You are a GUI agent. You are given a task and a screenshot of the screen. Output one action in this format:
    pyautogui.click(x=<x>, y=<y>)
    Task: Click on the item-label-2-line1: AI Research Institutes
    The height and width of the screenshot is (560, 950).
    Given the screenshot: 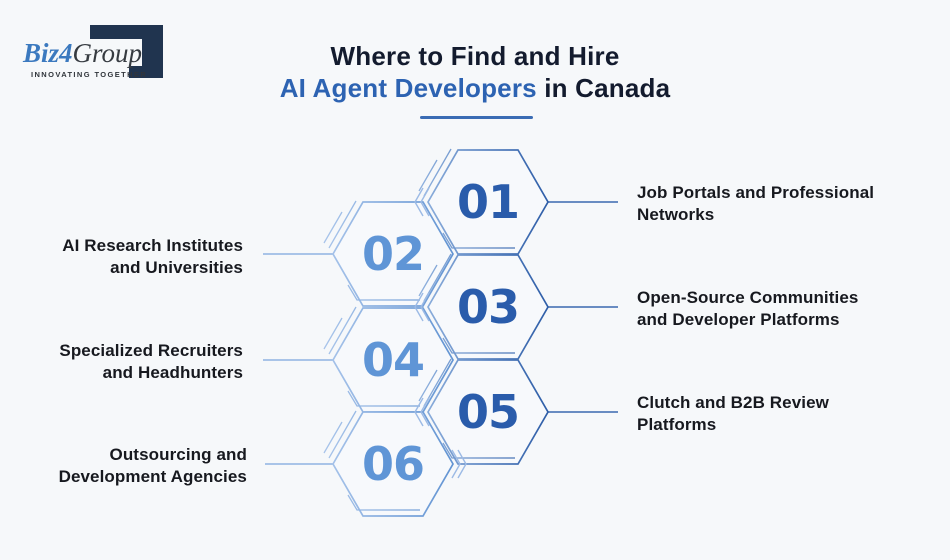 What is the action you would take?
    pyautogui.click(x=152, y=245)
    